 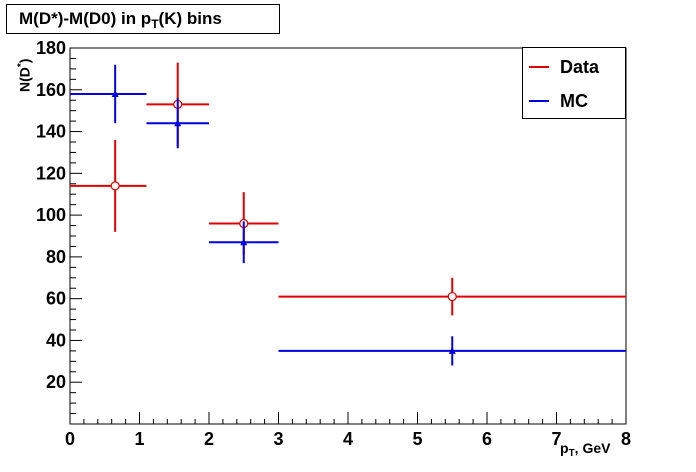 I want to click on legend-entry-mc: MC, so click(x=574, y=101).